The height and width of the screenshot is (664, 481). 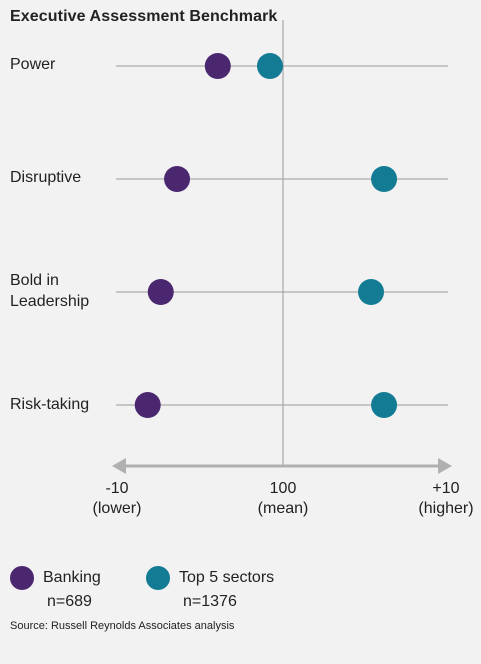 I want to click on x-tick-label: 100, so click(x=283, y=488).